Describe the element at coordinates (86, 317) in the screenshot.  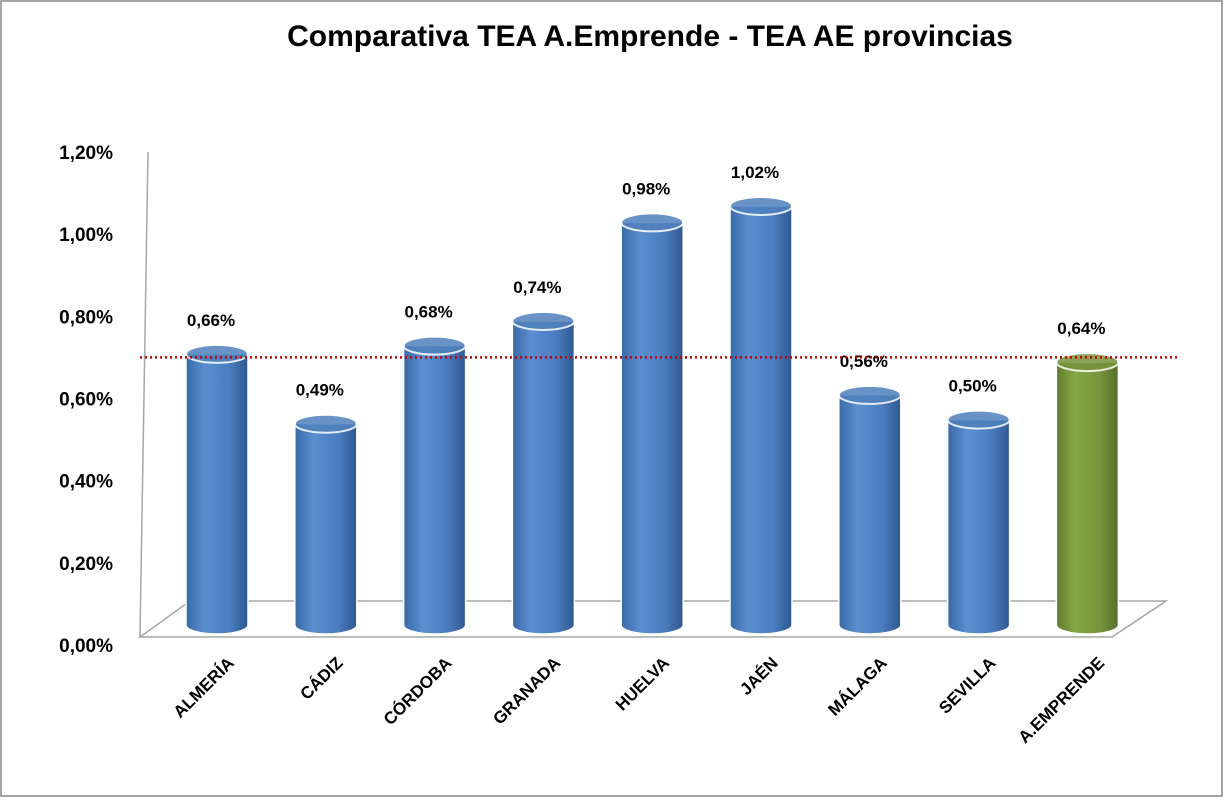
I see `y-tick-label: 0,80%` at that location.